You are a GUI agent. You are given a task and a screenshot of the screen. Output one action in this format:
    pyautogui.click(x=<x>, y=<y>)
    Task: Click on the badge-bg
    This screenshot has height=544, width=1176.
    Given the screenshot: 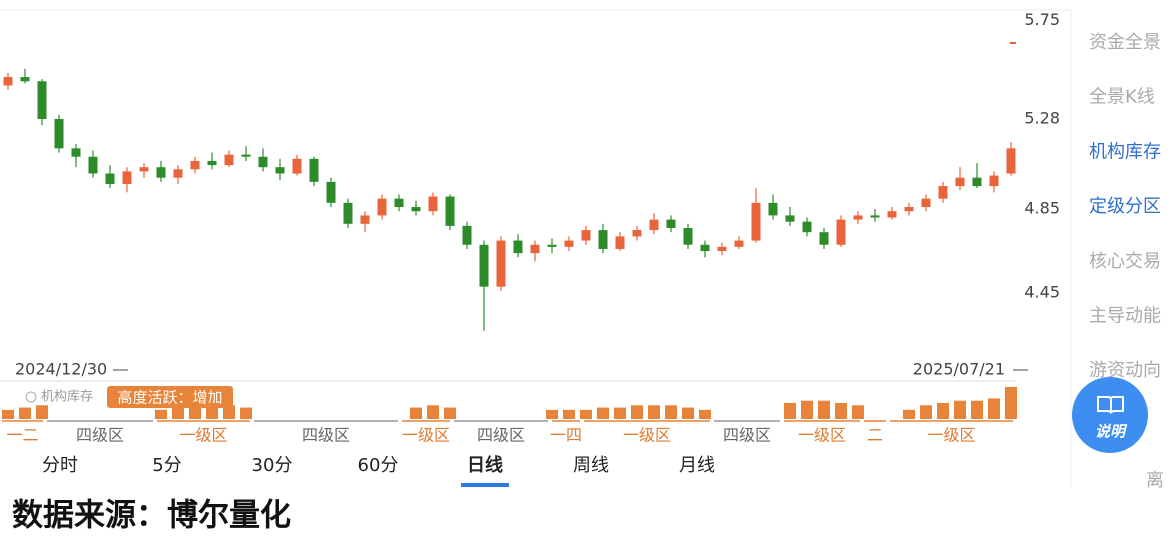 What is the action you would take?
    pyautogui.click(x=170, y=397)
    